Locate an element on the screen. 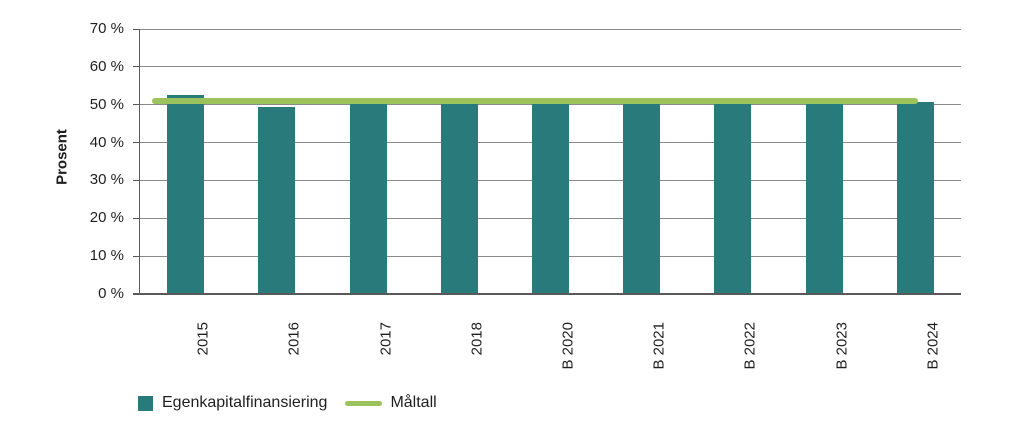  legend: Egenkapitalfinansiering Måltall is located at coordinates (287, 403).